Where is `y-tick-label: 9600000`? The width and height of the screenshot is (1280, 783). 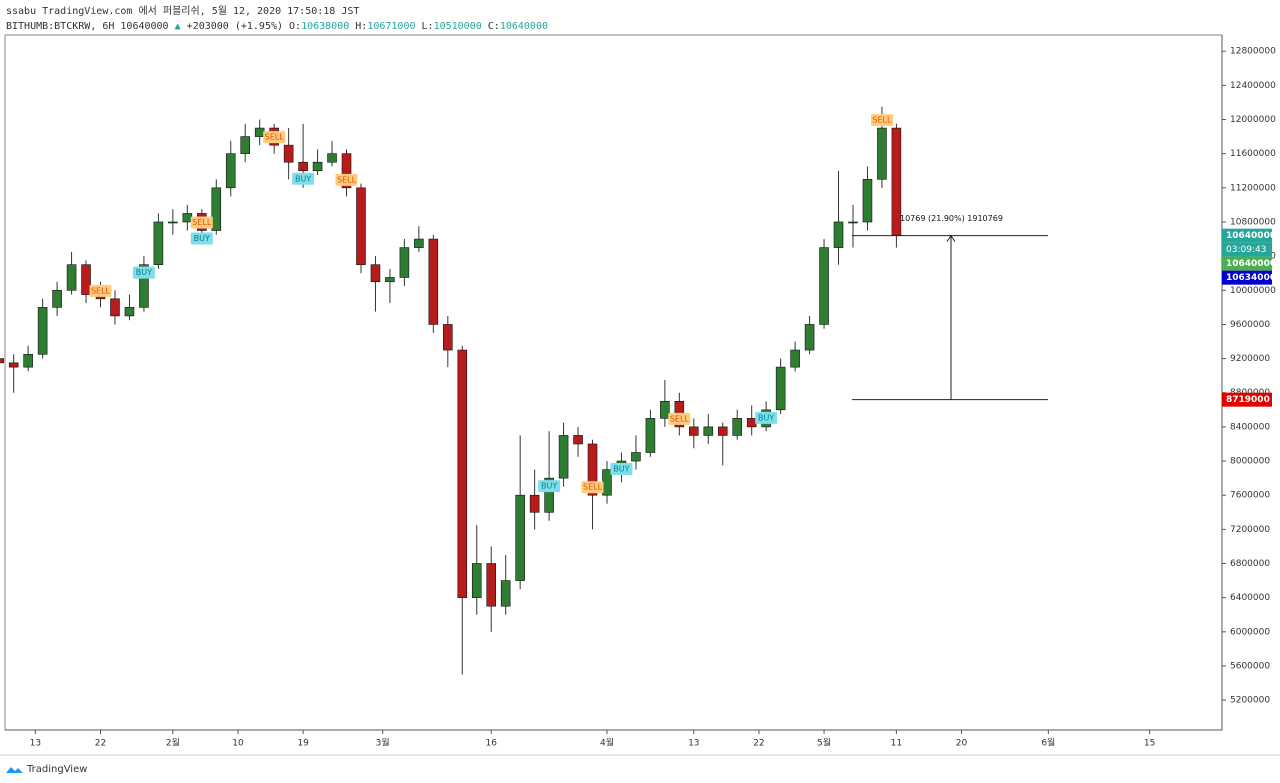 y-tick-label: 9600000 is located at coordinates (1250, 325).